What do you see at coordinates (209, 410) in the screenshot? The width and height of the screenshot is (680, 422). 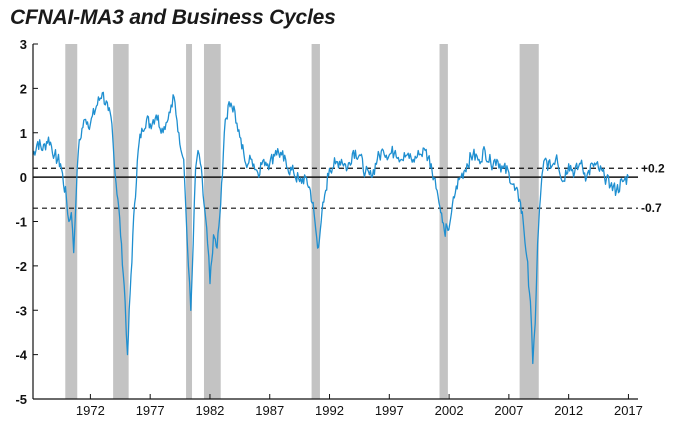 I see `x-tick-label: 1982` at bounding box center [209, 410].